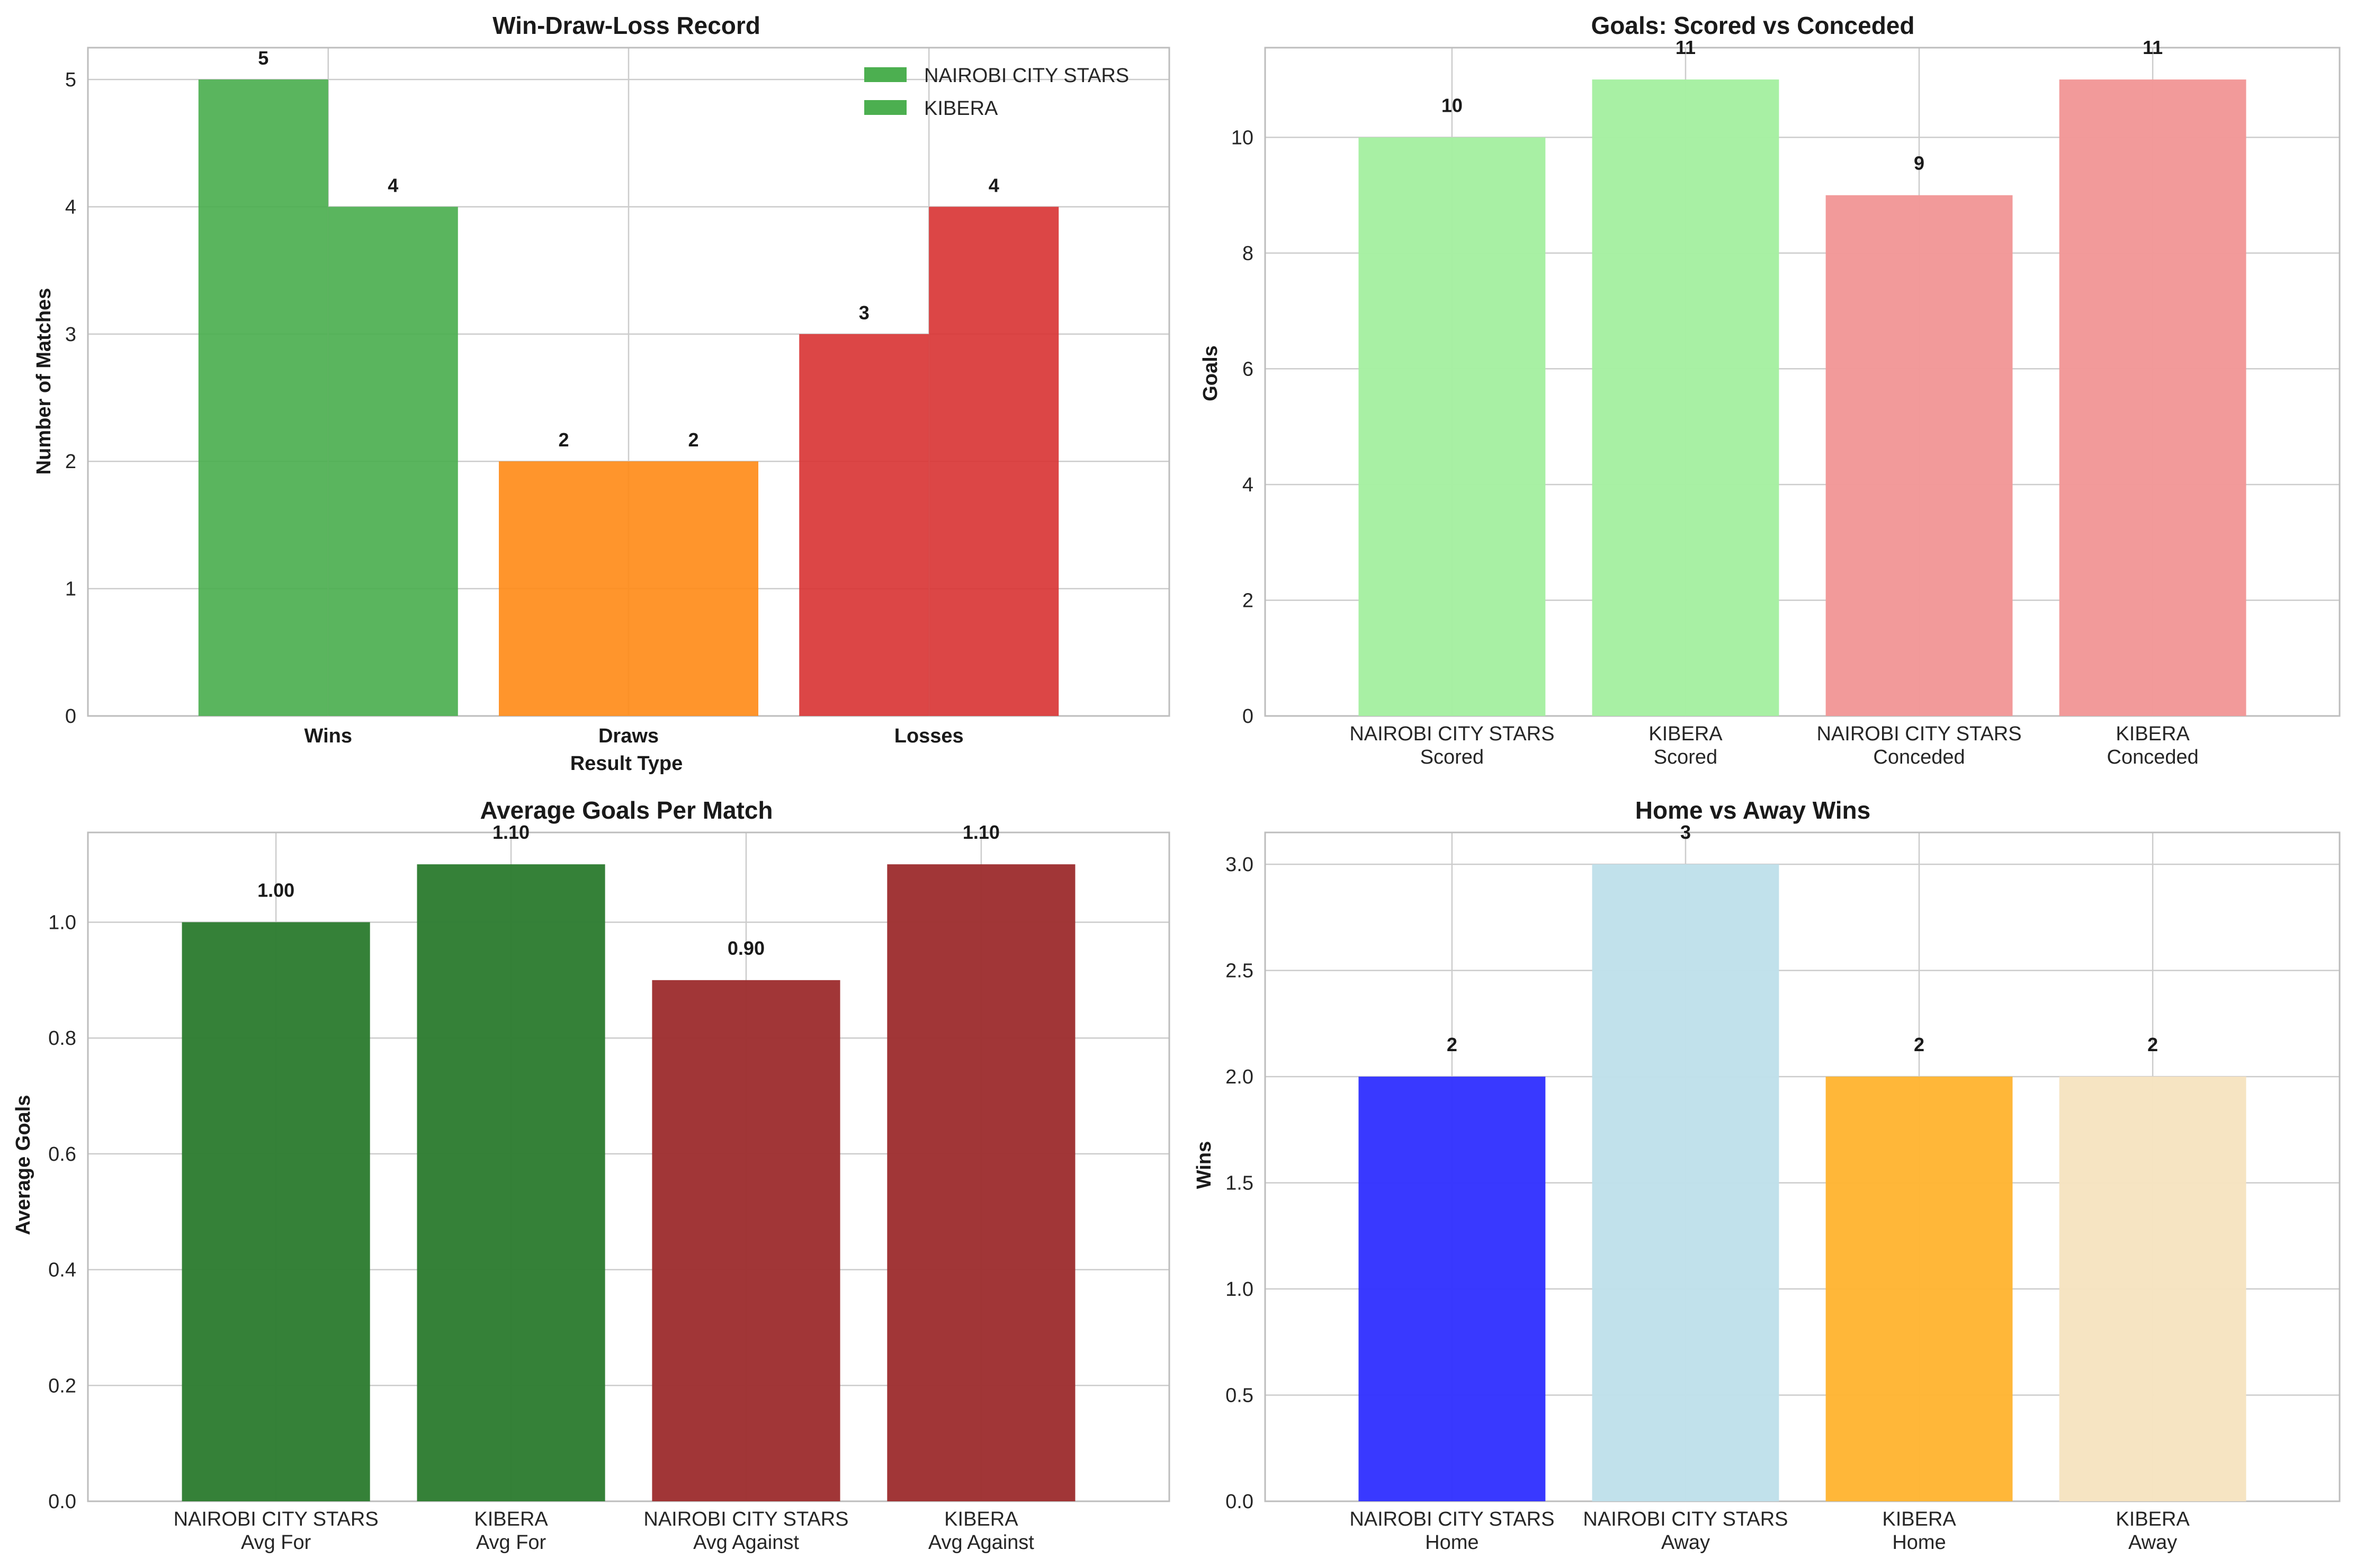 The image size is (2365, 1568). What do you see at coordinates (1452, 105) in the screenshot?
I see `bar-value-label: 10` at bounding box center [1452, 105].